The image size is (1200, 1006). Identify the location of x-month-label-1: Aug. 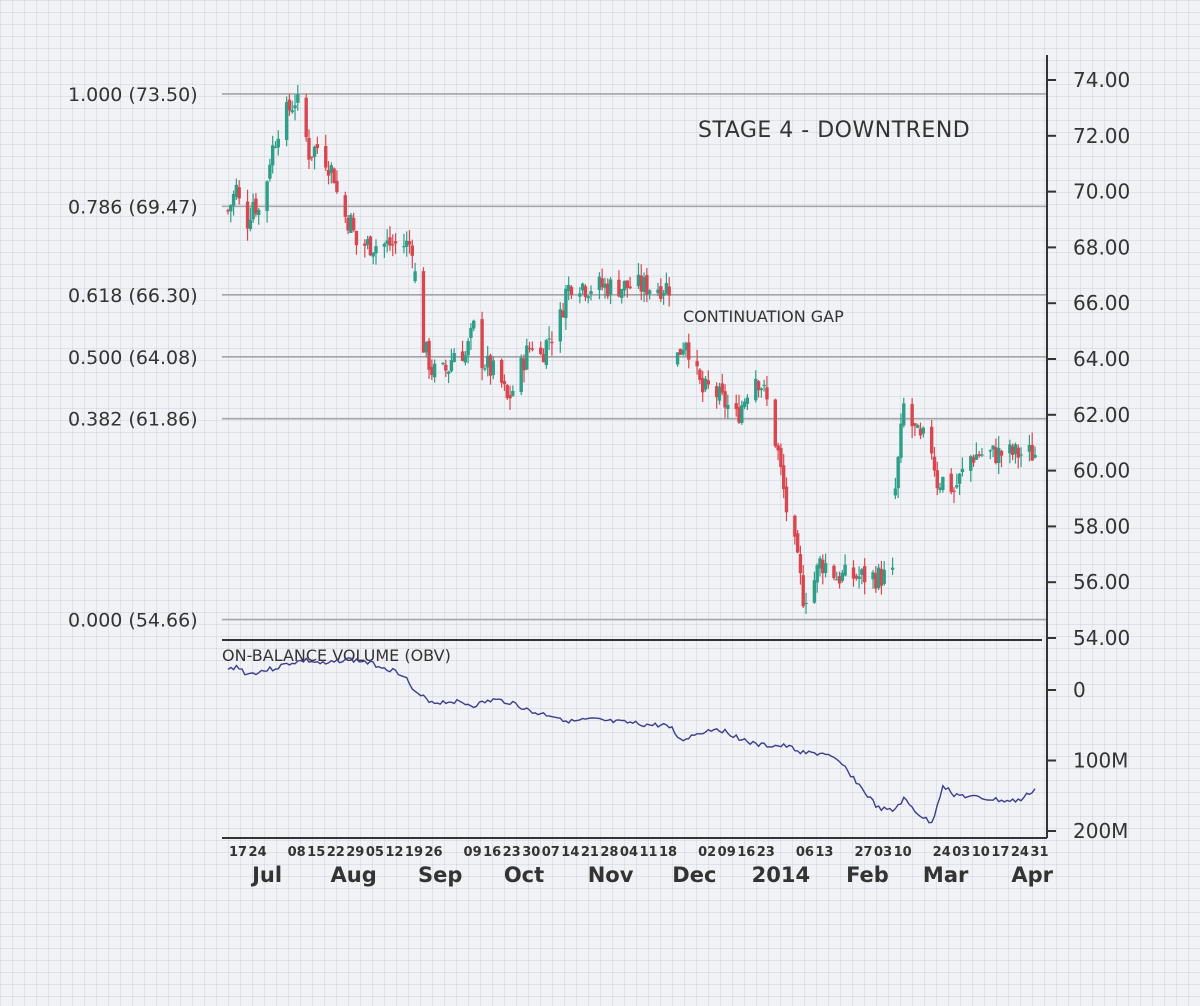
(354, 875).